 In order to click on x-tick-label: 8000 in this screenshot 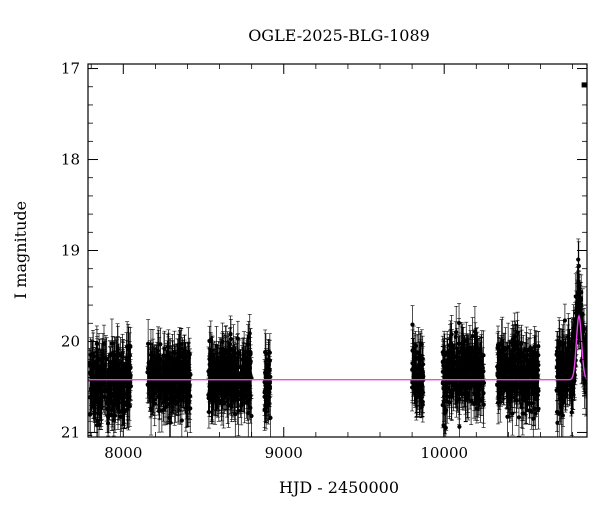, I will do `click(123, 453)`.